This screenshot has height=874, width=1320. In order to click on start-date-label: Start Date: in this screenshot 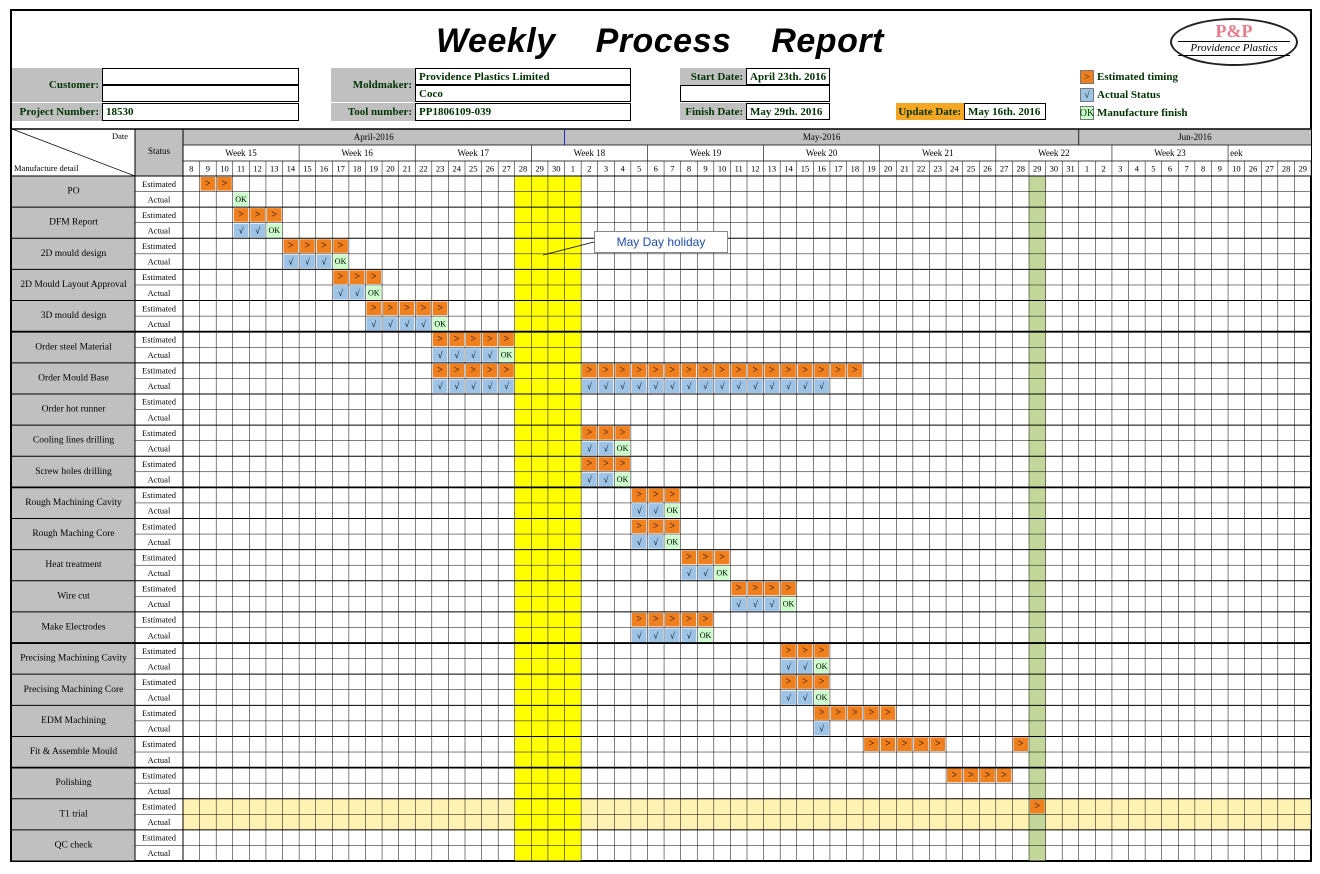, I will do `click(713, 76)`.